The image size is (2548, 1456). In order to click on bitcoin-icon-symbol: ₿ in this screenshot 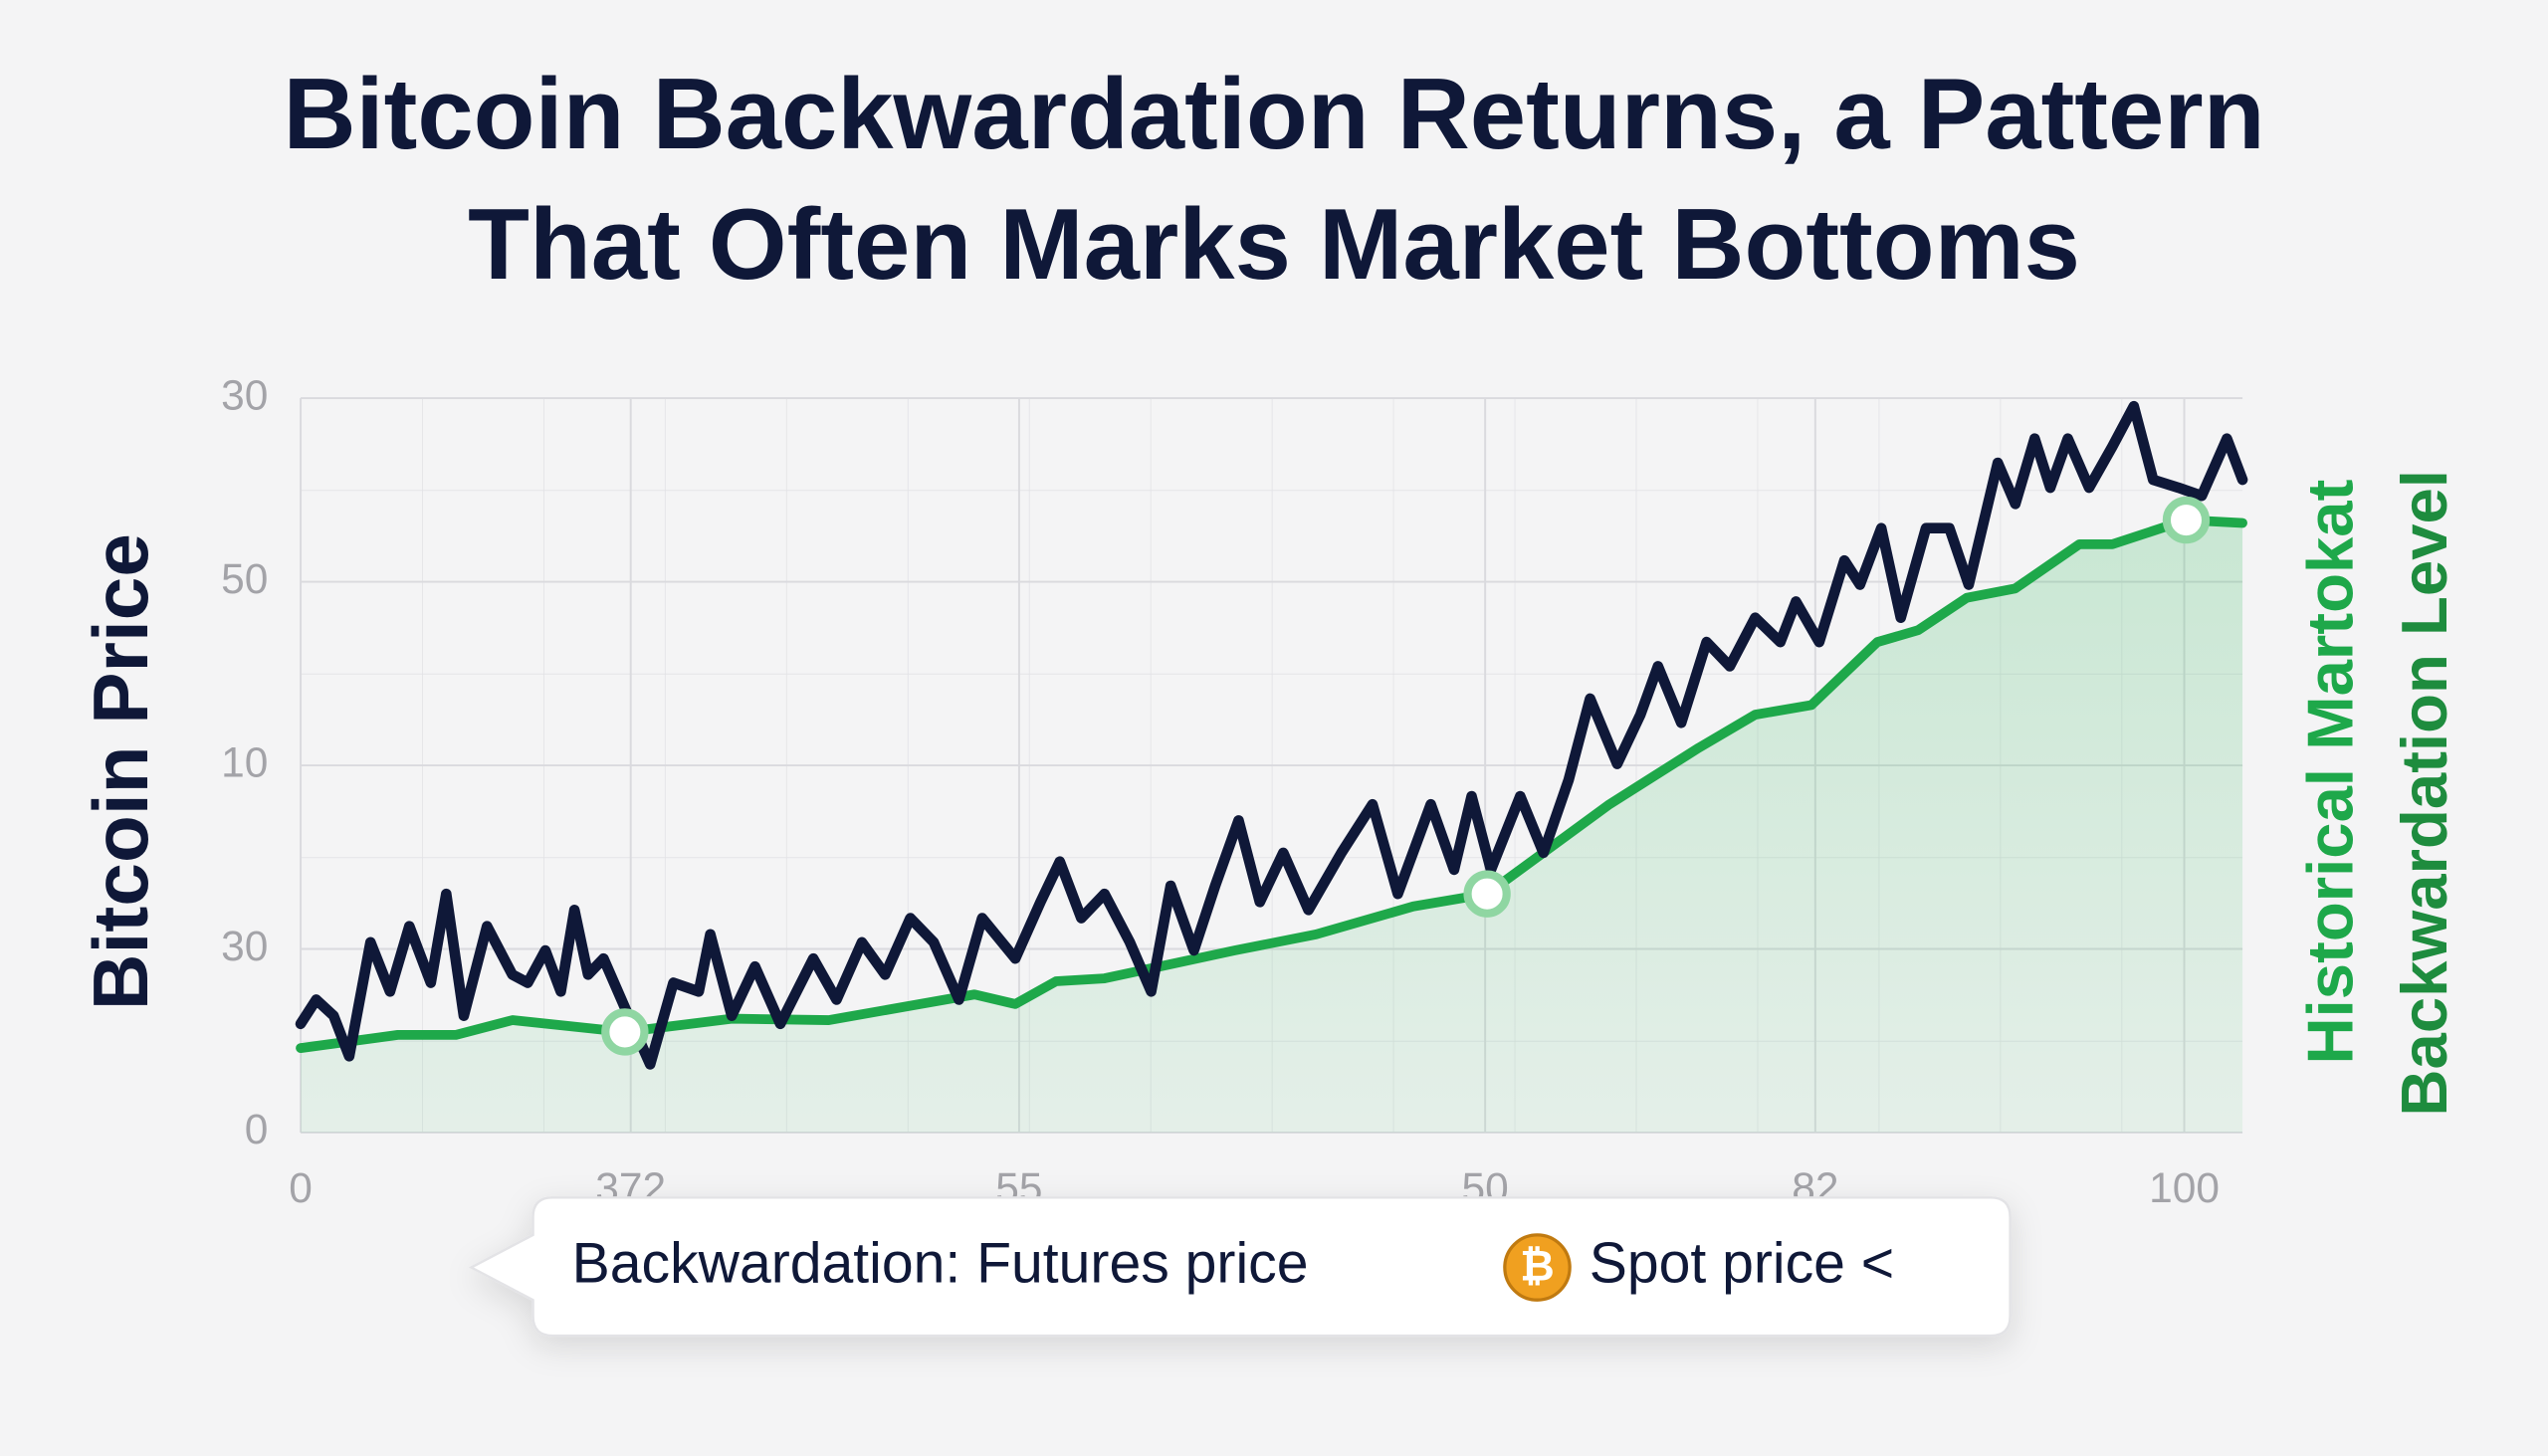, I will do `click(1537, 1265)`.